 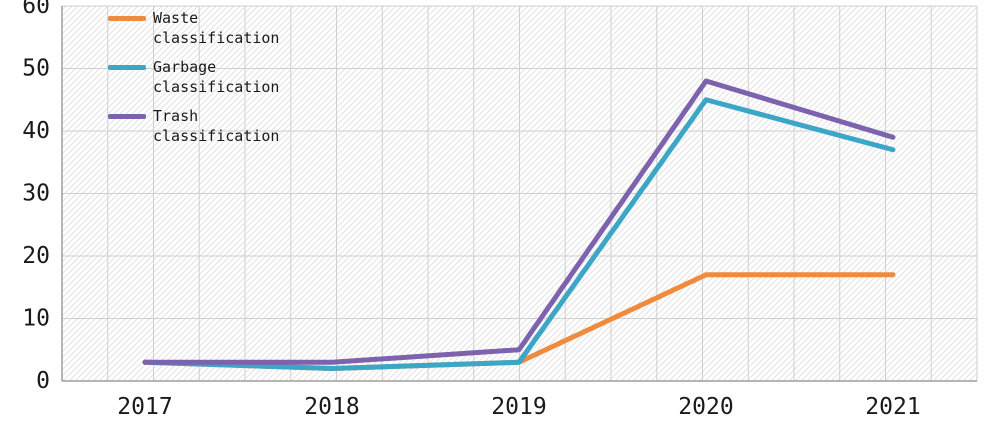 I want to click on legend-swatch-garbage-classification, so click(x=127, y=67).